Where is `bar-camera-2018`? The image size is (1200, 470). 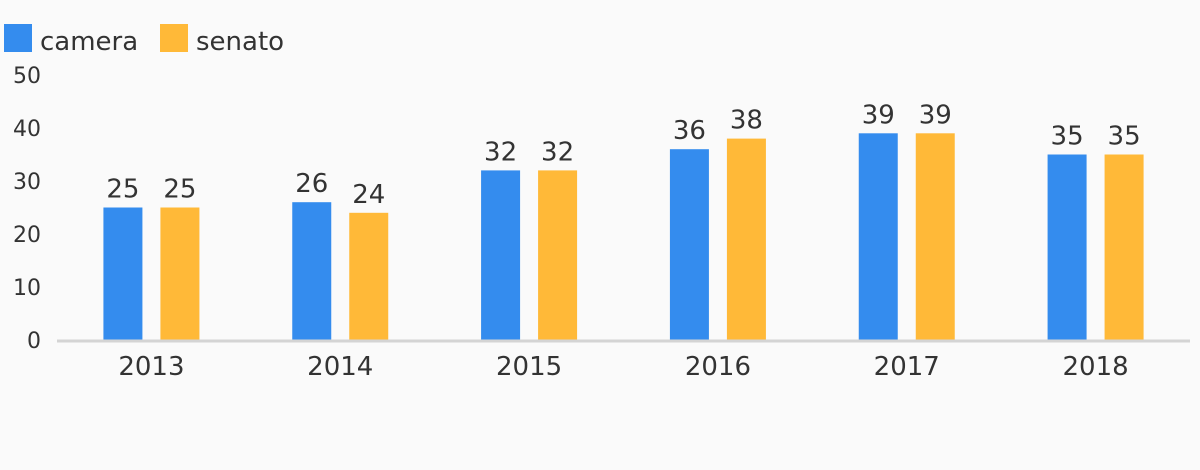 bar-camera-2018 is located at coordinates (1067, 247).